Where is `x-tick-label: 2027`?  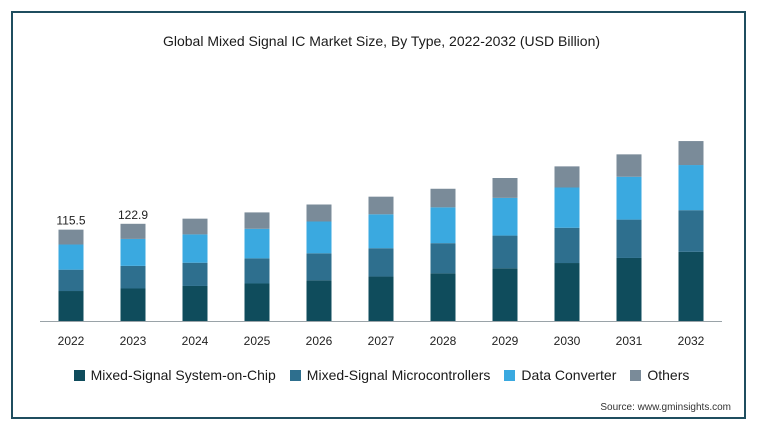 x-tick-label: 2027 is located at coordinates (381, 341).